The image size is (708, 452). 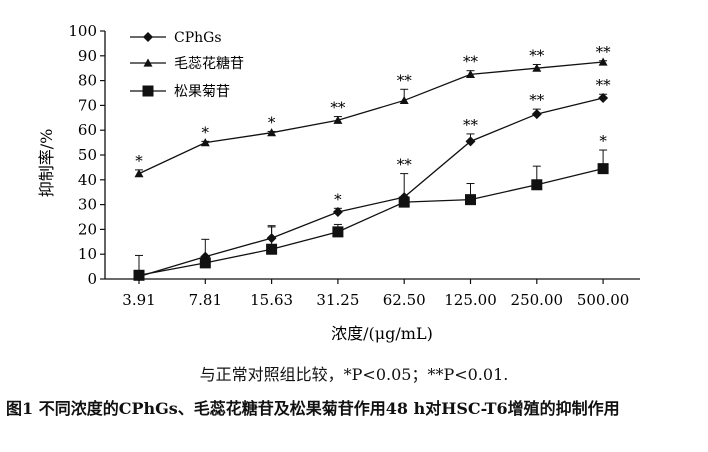 I want to click on x-tick-label: 125.00, so click(x=470, y=300).